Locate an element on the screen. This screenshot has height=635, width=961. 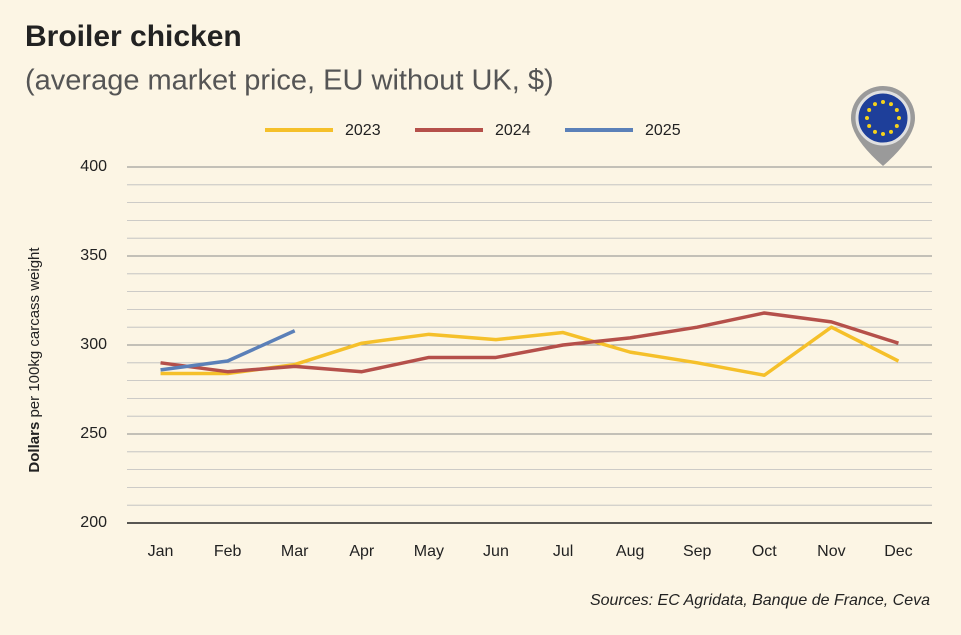
x-tick-label: Nov is located at coordinates (831, 551).